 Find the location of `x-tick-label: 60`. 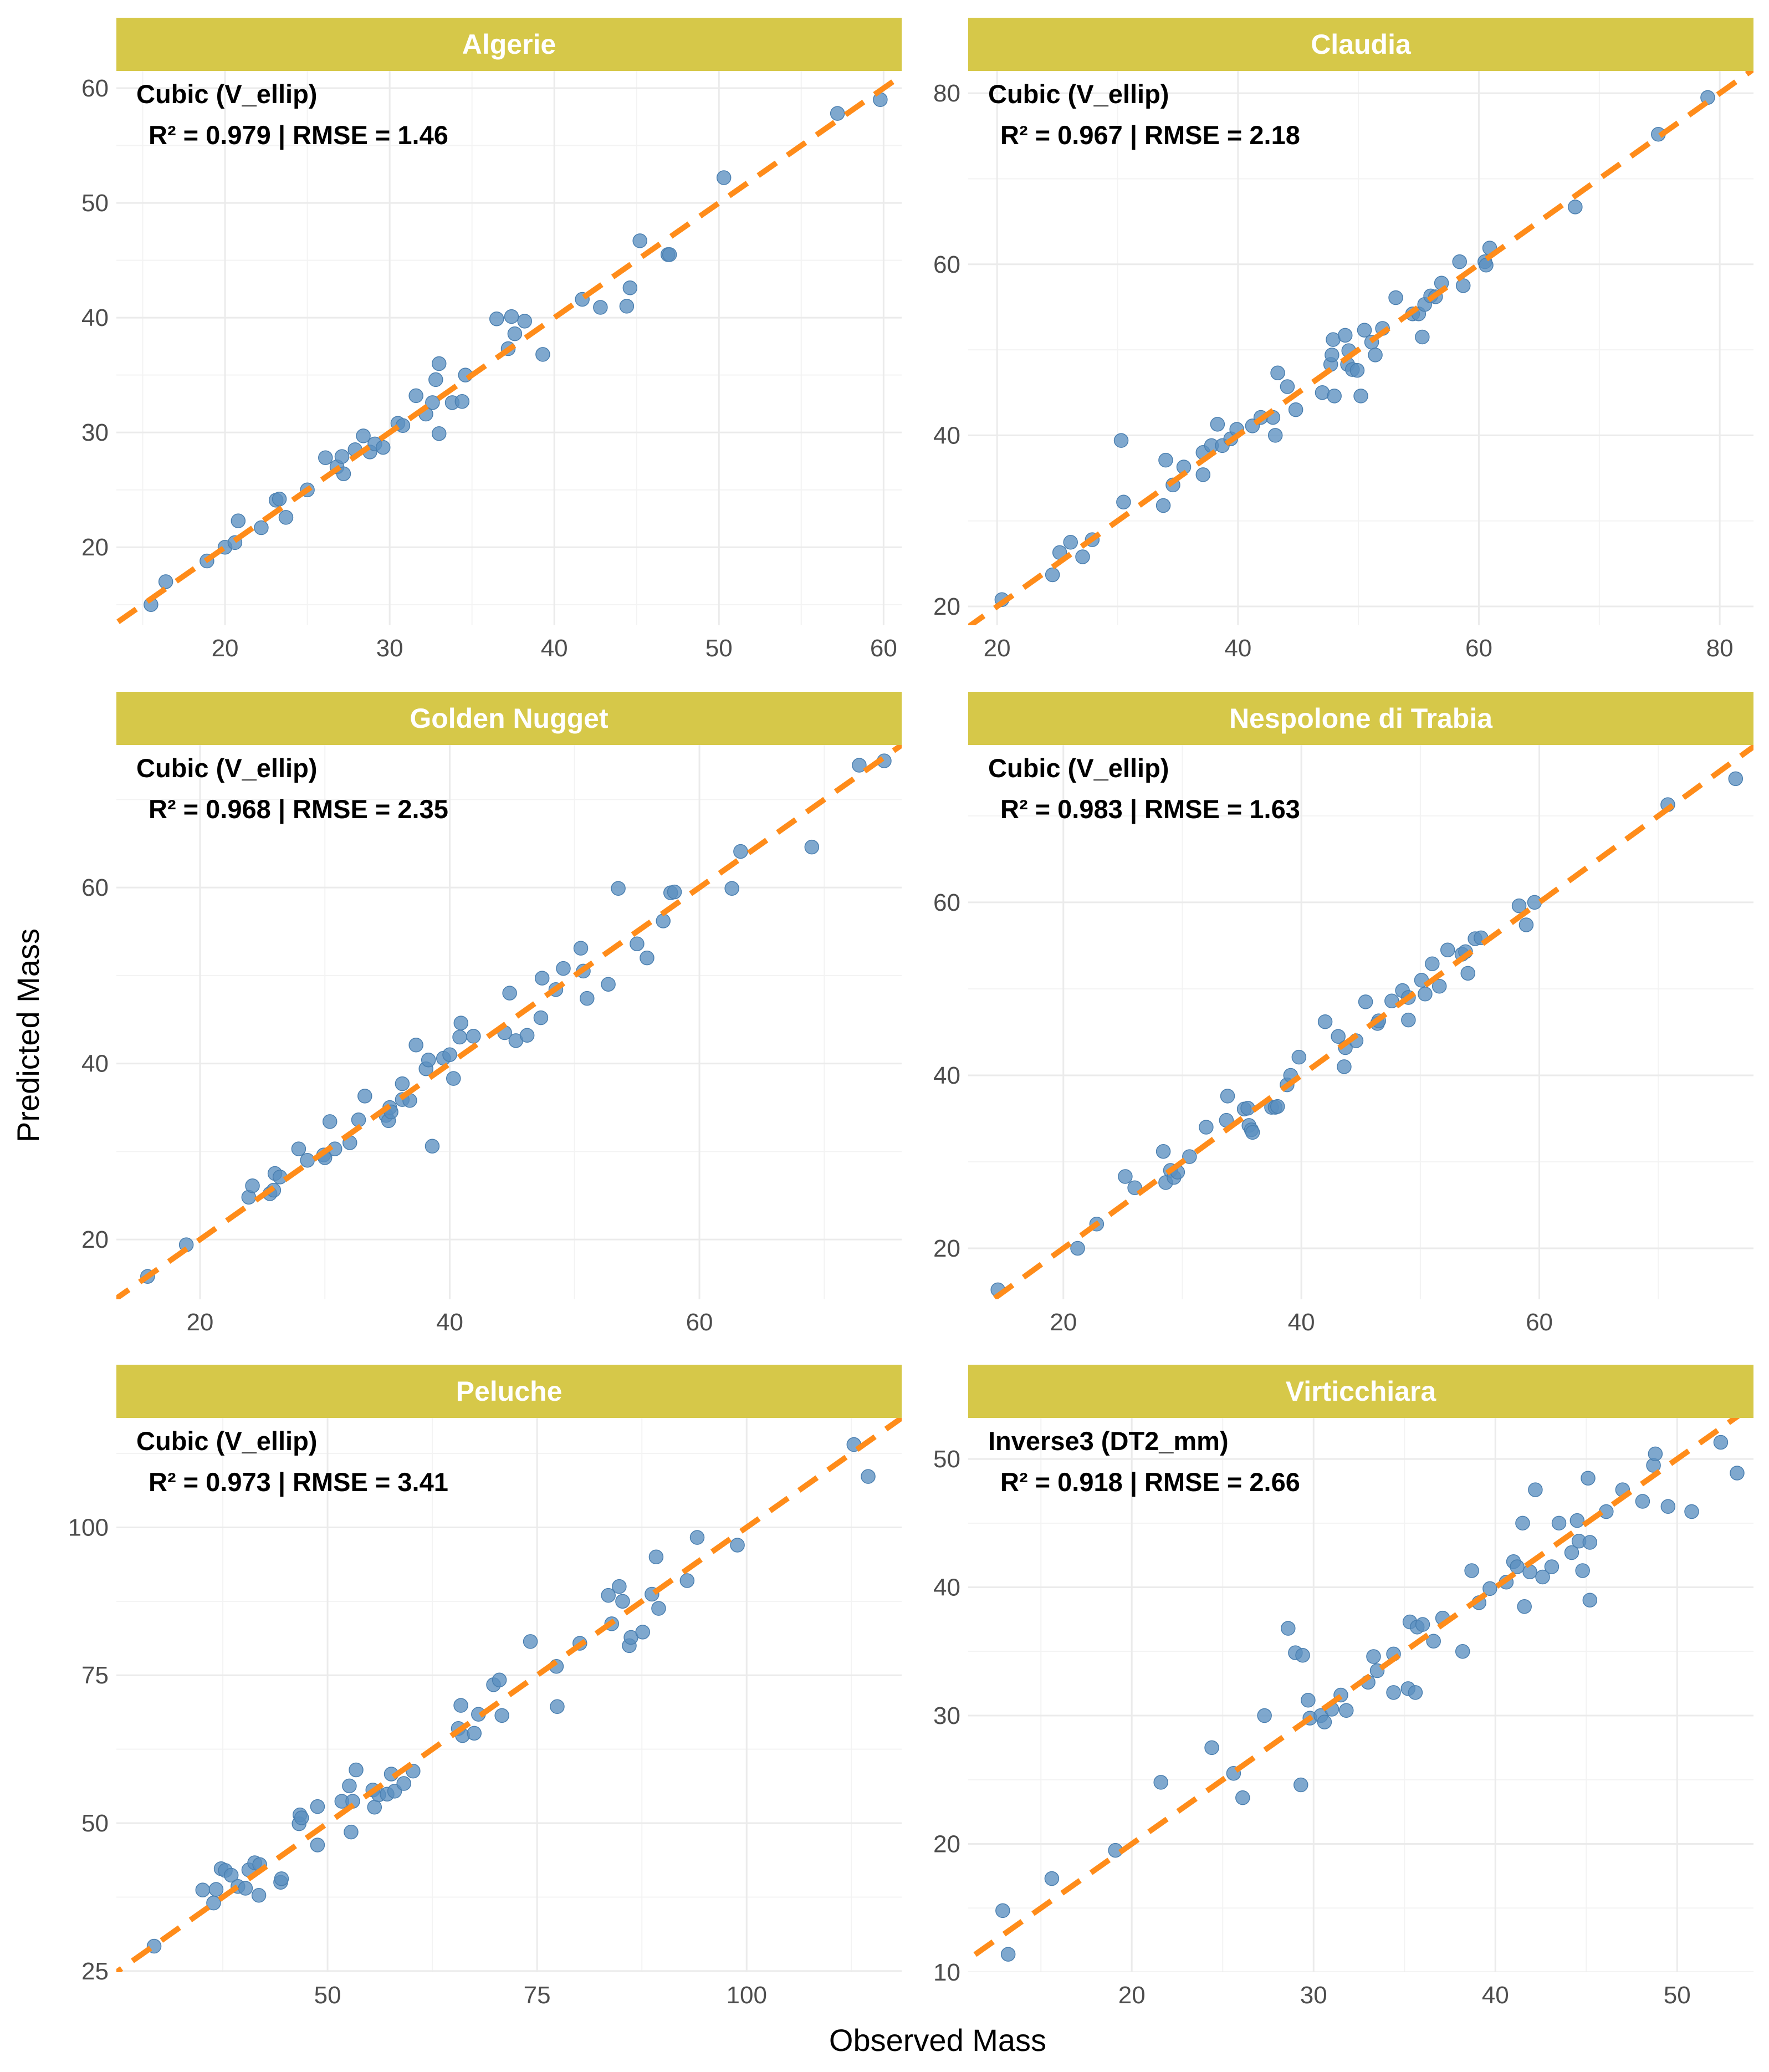

x-tick-label: 60 is located at coordinates (700, 1322).